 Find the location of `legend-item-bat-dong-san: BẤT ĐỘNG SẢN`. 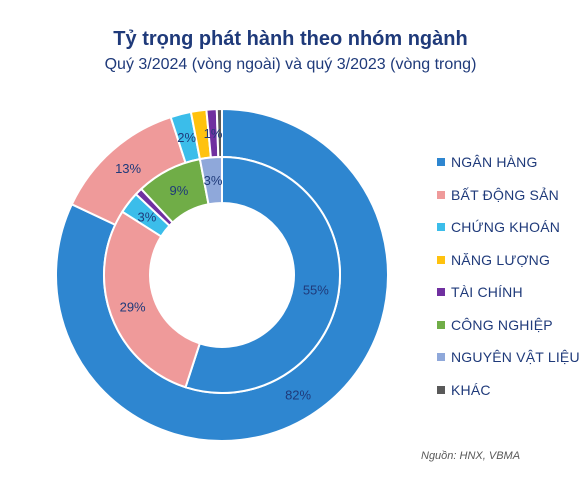

legend-item-bat-dong-san: BẤT ĐỘNG SẢN is located at coordinates (508, 195).